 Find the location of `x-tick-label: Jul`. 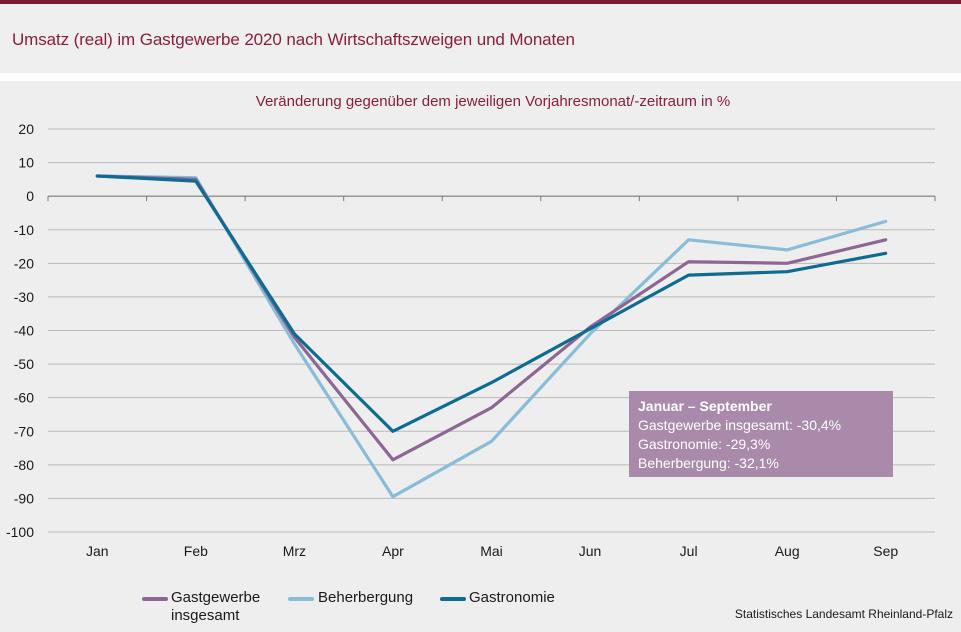

x-tick-label: Jul is located at coordinates (689, 551).